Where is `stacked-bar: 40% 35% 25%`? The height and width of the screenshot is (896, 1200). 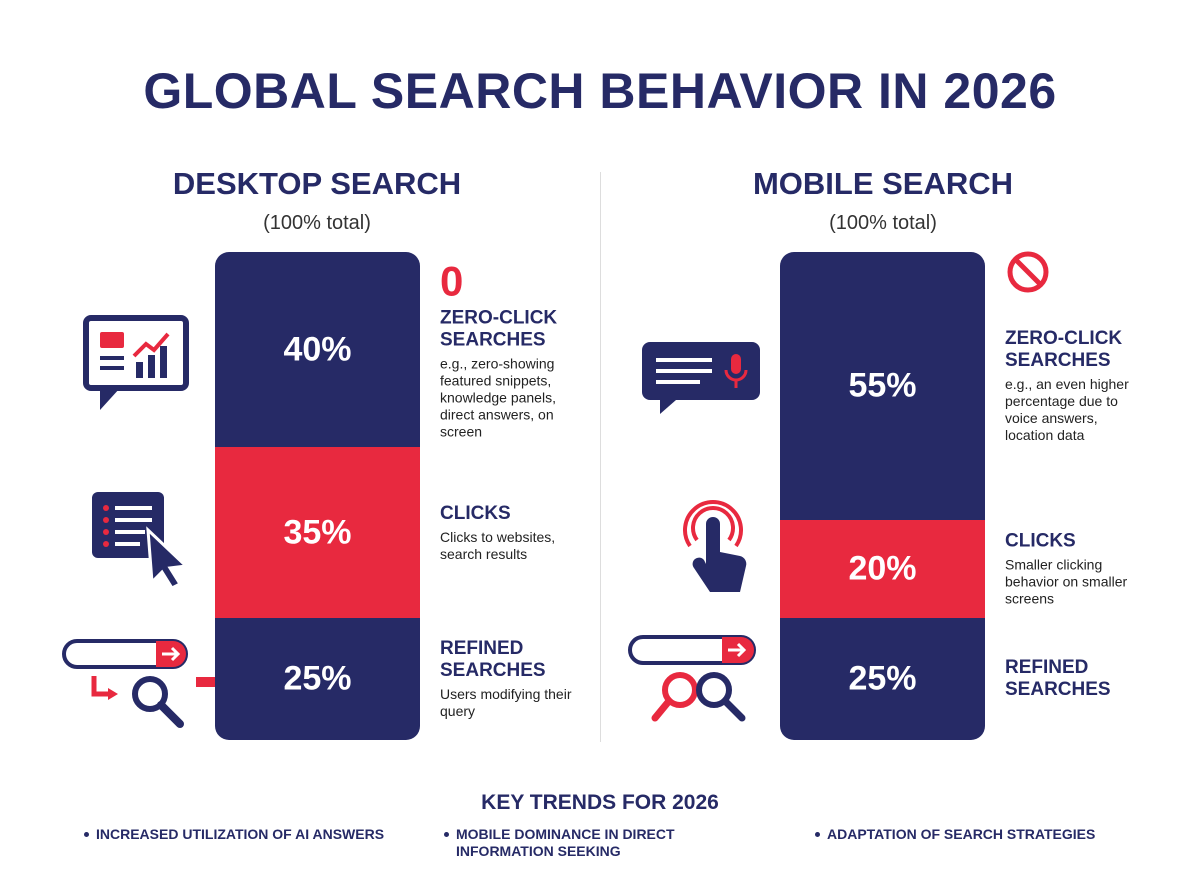 stacked-bar: 40% 35% 25% is located at coordinates (317, 496).